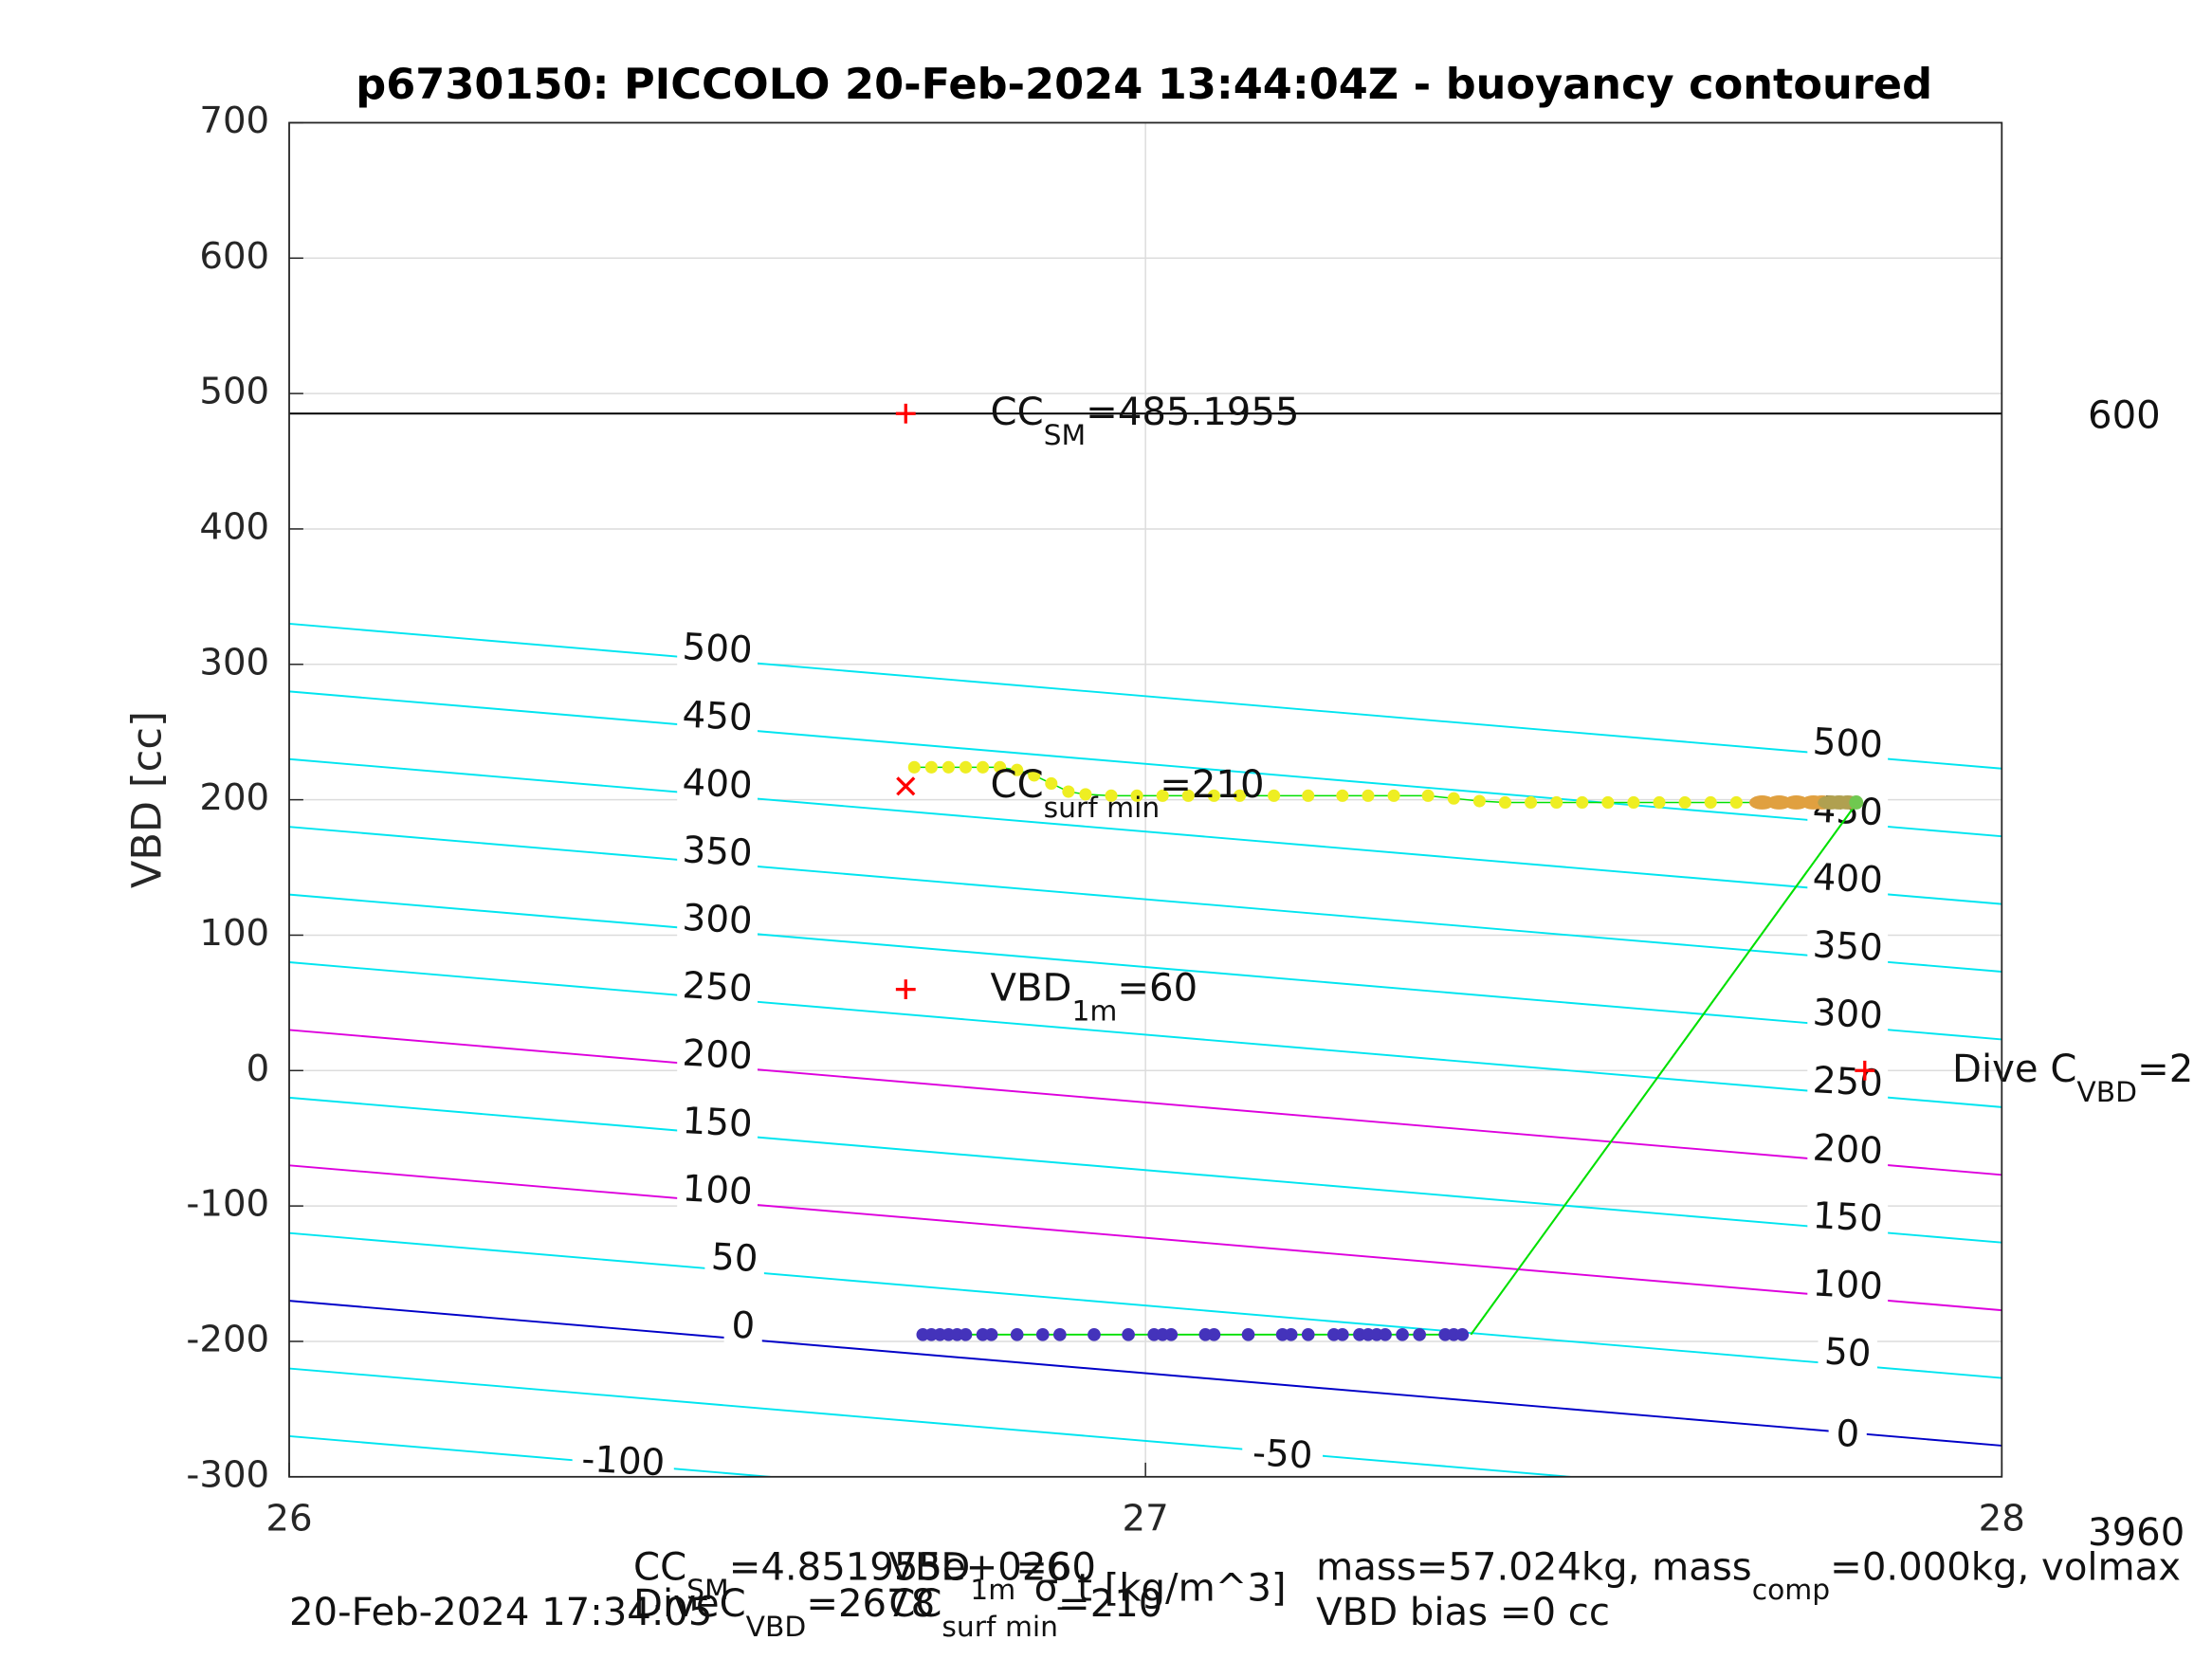 Image resolution: width=2212 pixels, height=1659 pixels. Describe the element at coordinates (1856, 802) in the screenshot. I see `climb-point-end` at that location.